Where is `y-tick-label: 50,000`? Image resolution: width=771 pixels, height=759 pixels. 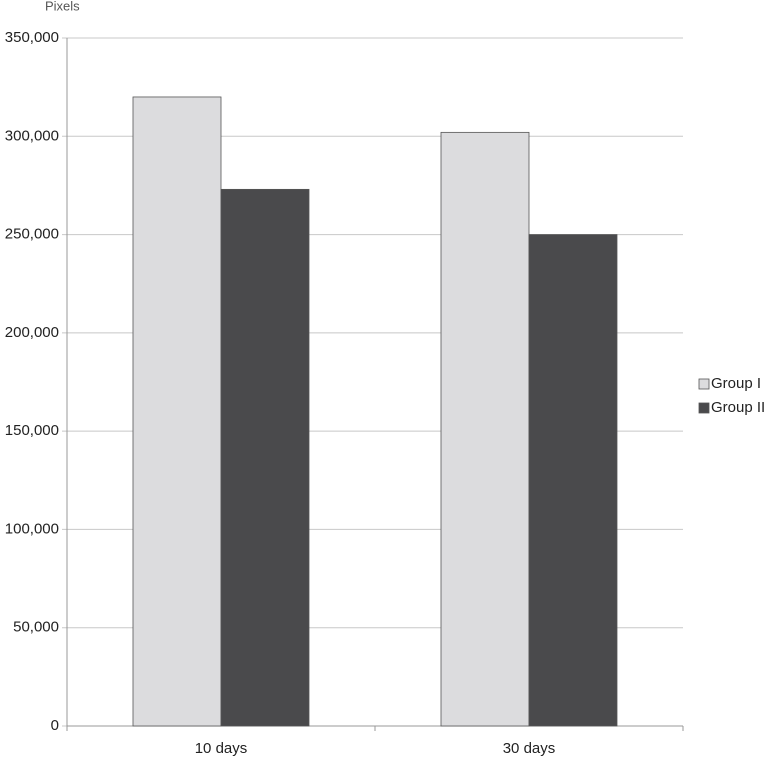 y-tick-label: 50,000 is located at coordinates (36, 627).